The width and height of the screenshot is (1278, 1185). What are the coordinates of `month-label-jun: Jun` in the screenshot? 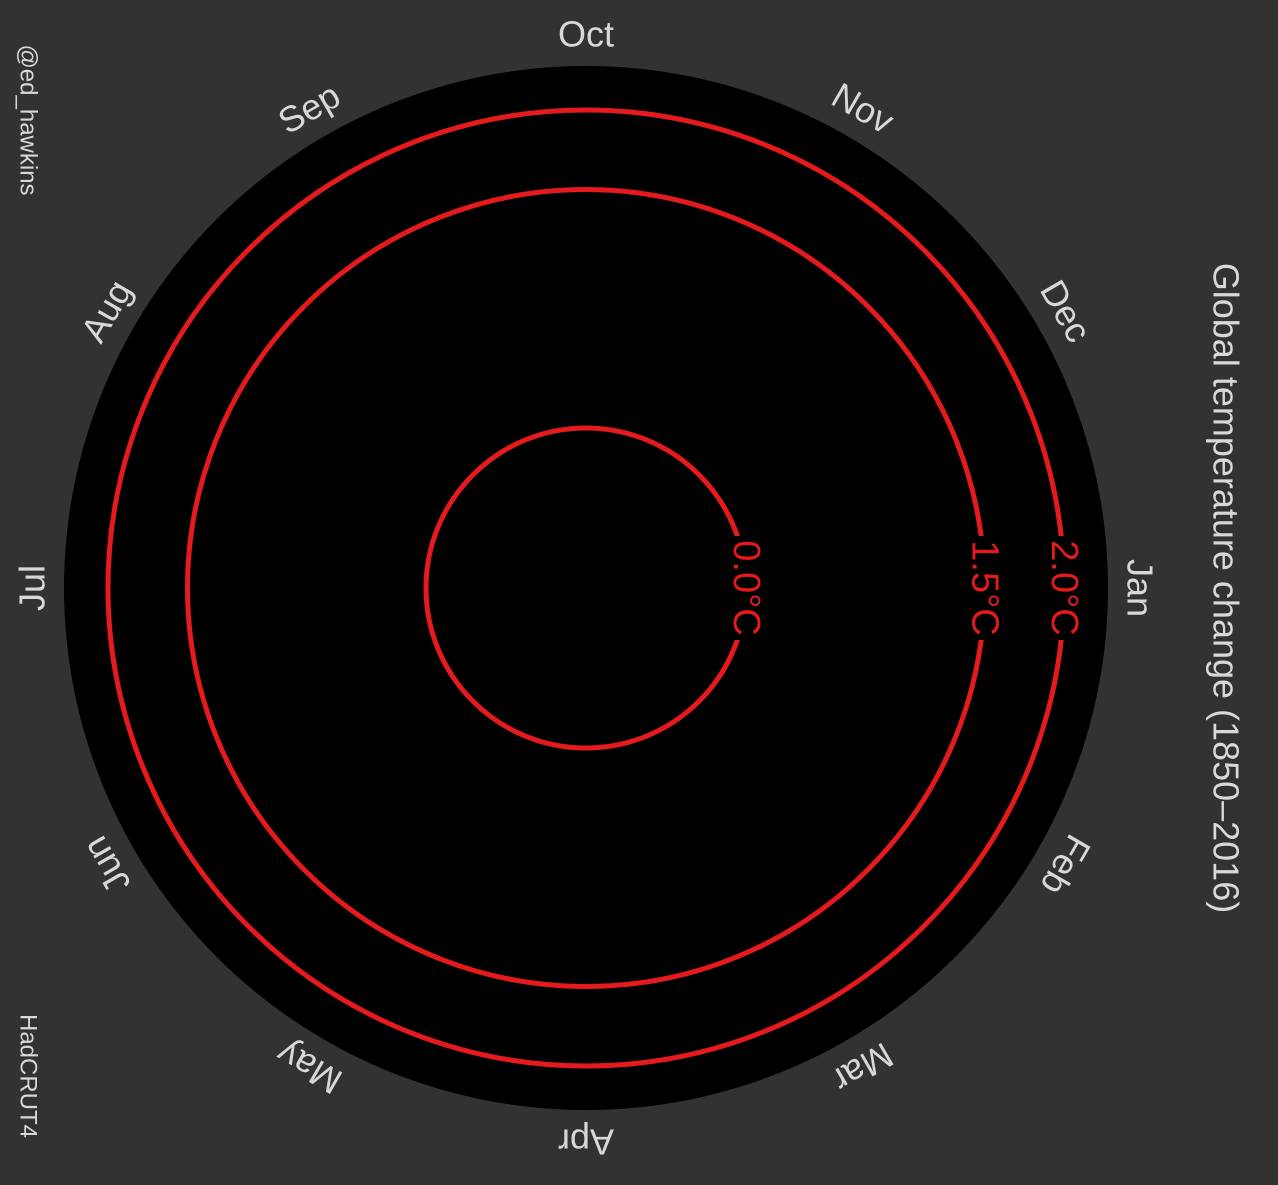 It's located at (106, 865).